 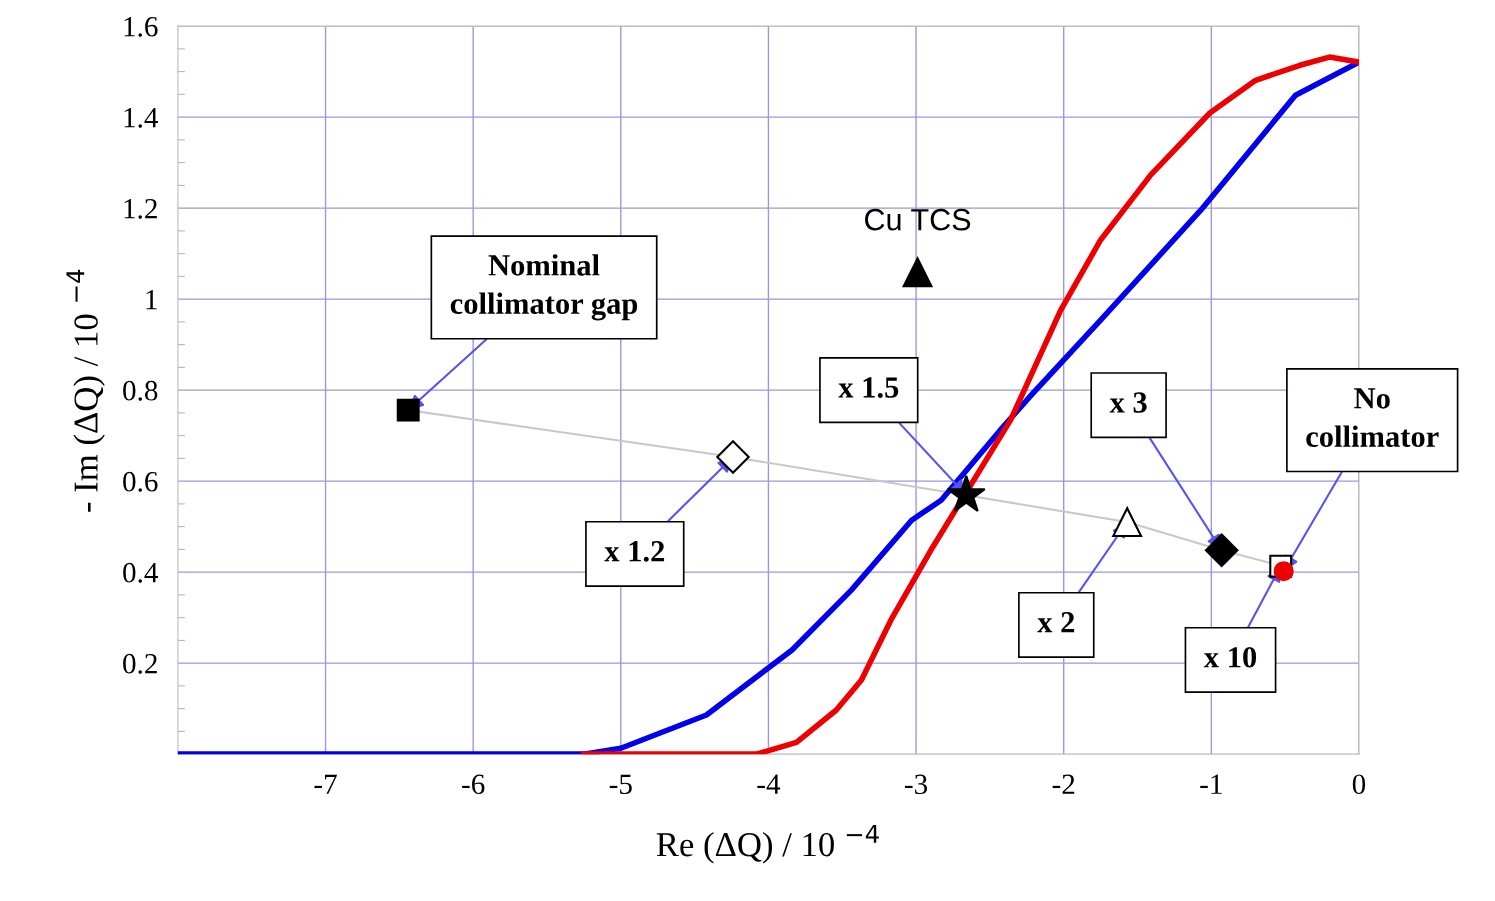 I want to click on x-tick-label: -4, so click(x=769, y=784).